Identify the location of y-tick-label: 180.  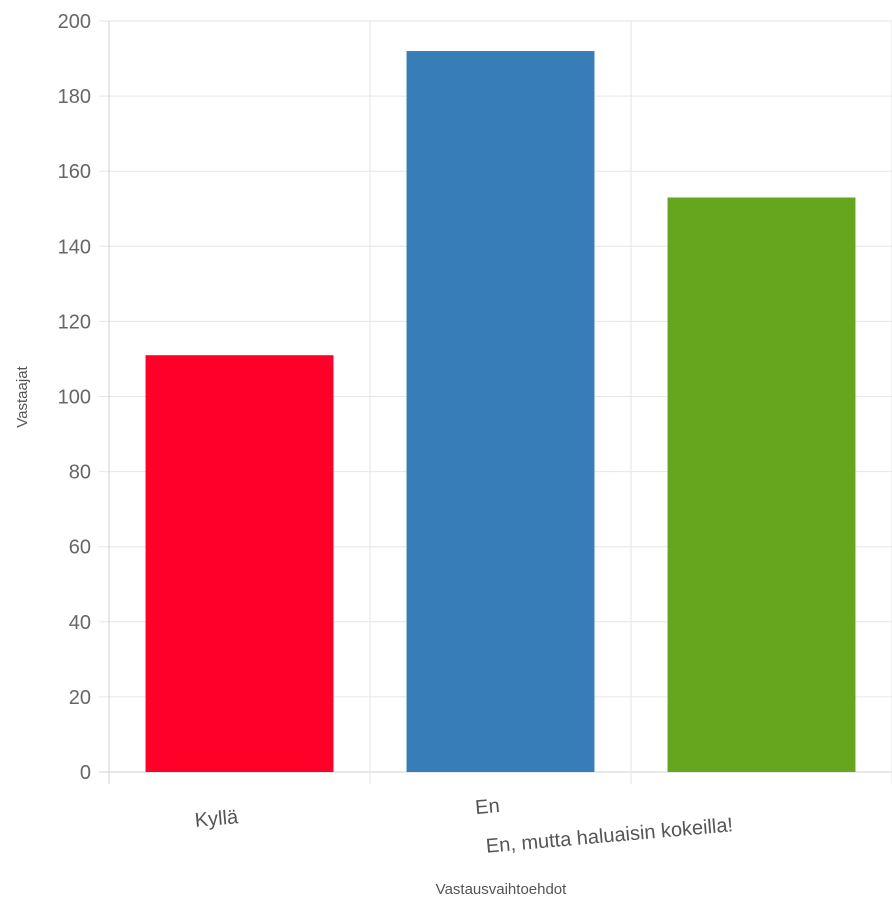
(74, 97).